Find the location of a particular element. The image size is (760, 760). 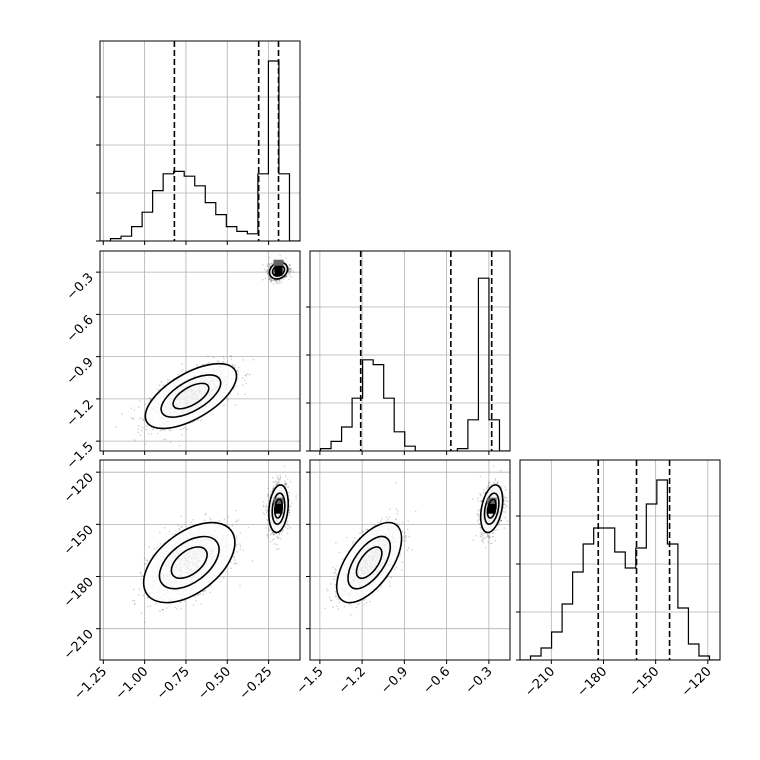

x-tick-label: −210 is located at coordinates (540, 682).